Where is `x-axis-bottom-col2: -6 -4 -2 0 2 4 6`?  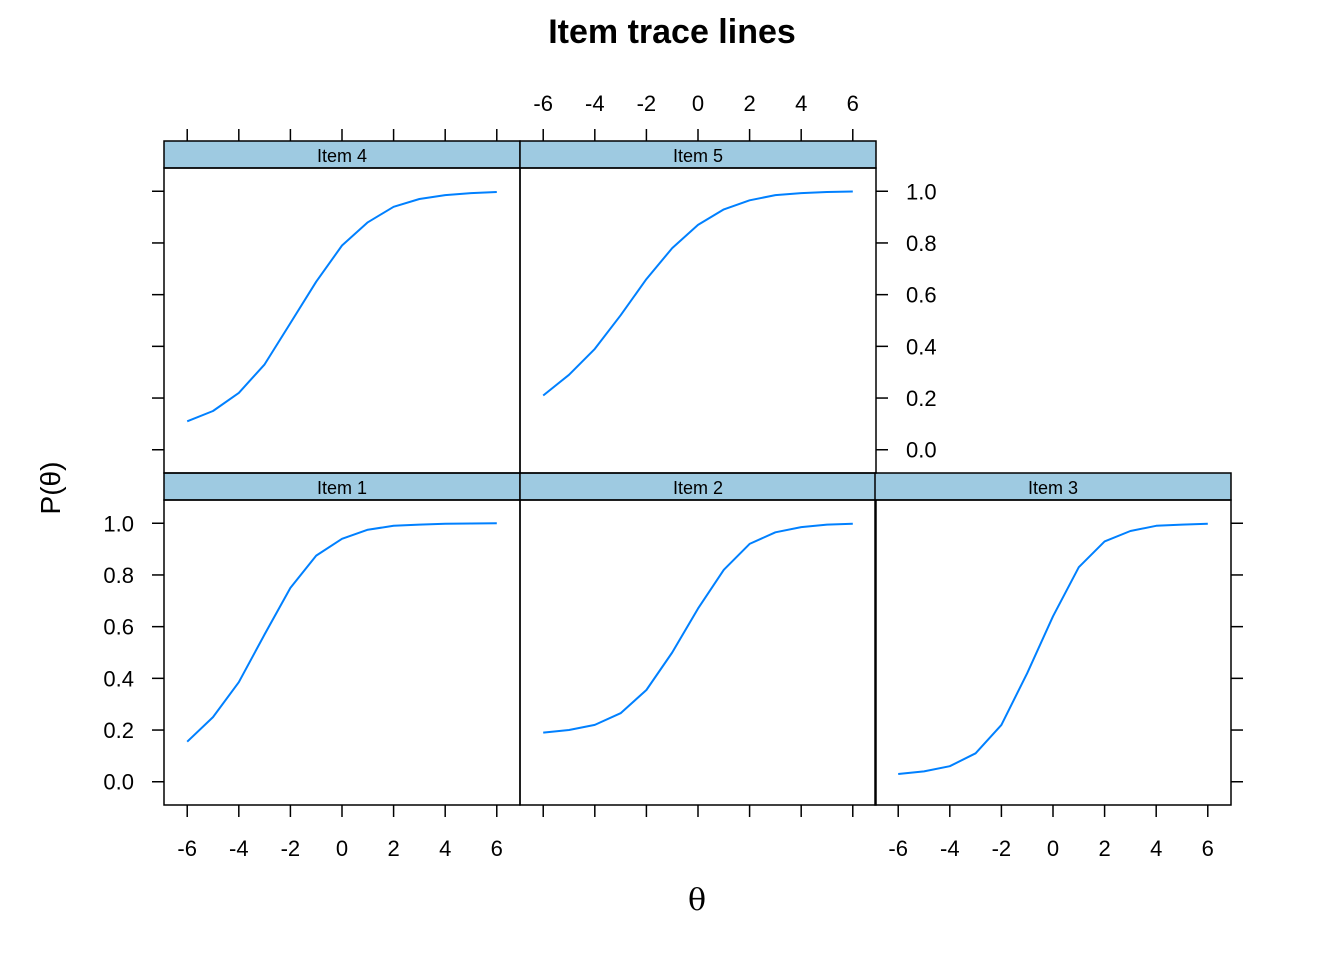 x-axis-bottom-col2: -6 -4 -2 0 2 4 6 is located at coordinates (1051, 833).